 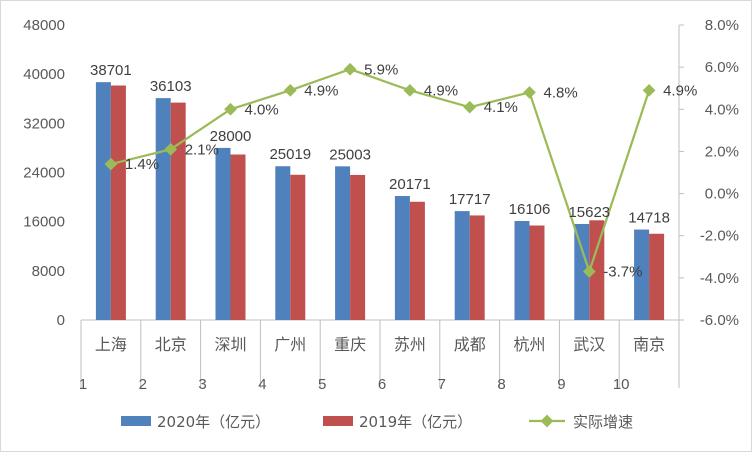 I want to click on category-label: 苏州, so click(x=410, y=344).